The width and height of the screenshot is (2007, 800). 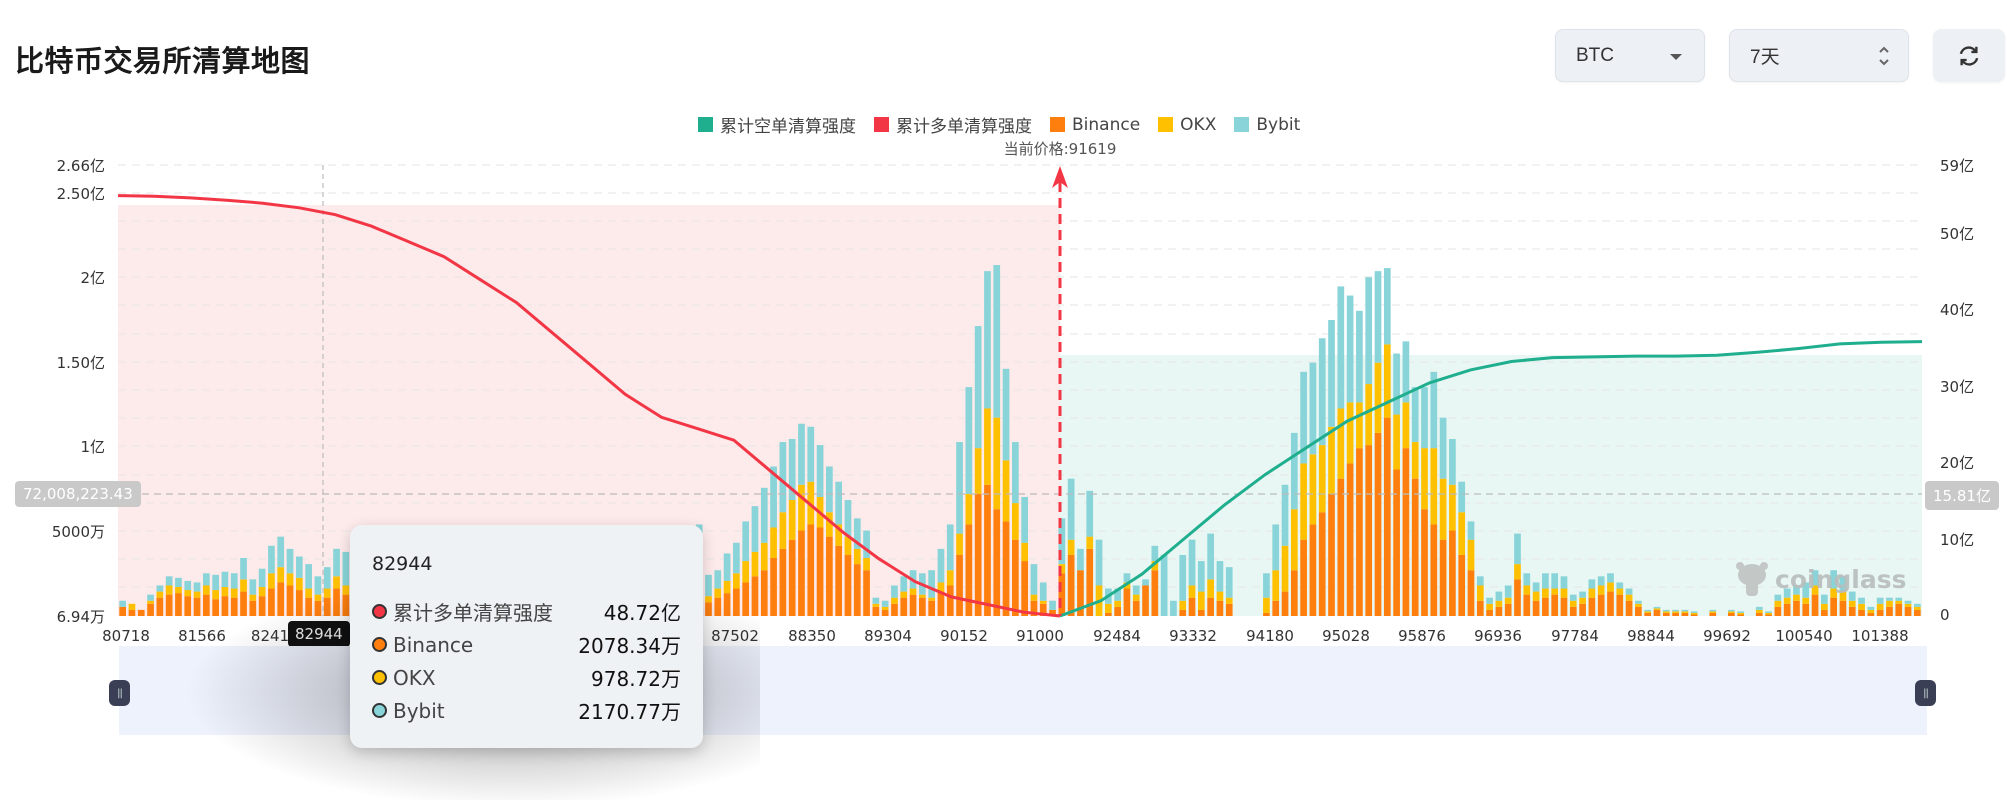 What do you see at coordinates (80, 194) in the screenshot?
I see `y-axis-left-tick: 2.50亿` at bounding box center [80, 194].